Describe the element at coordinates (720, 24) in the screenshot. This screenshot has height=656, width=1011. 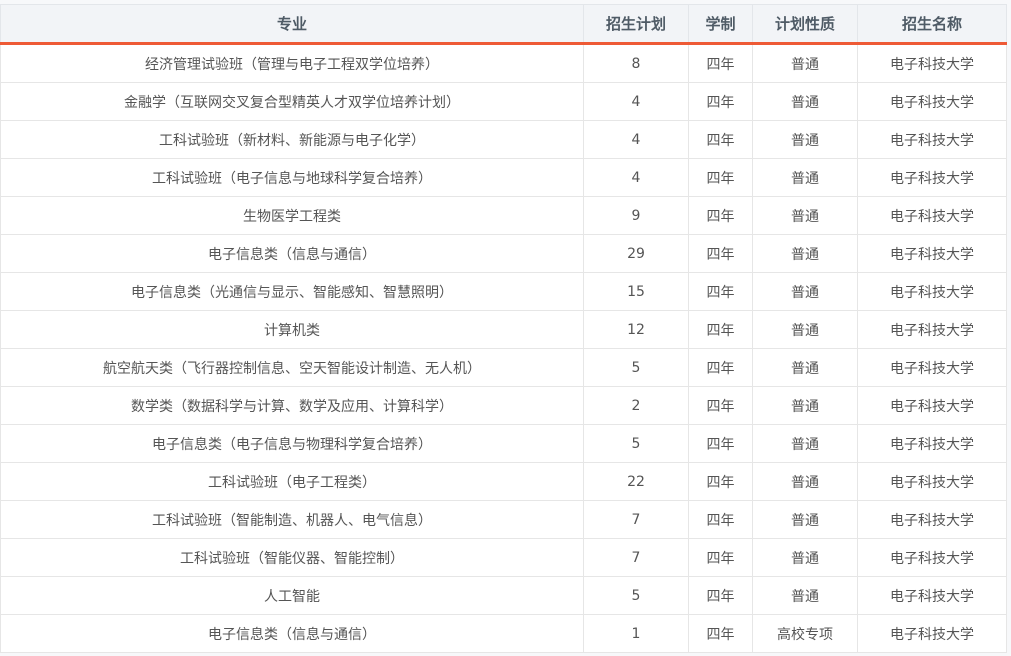
I see `header-duration: 学制` at that location.